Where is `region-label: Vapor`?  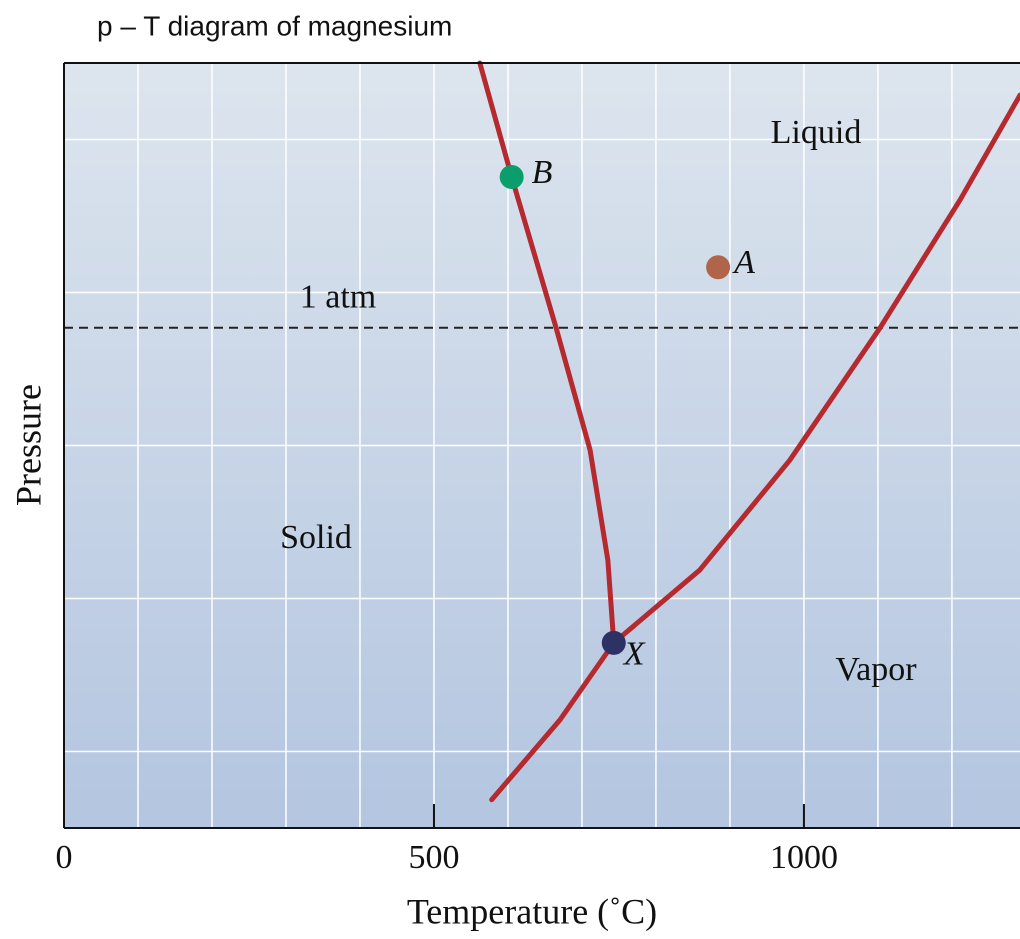
region-label: Vapor is located at coordinates (876, 669).